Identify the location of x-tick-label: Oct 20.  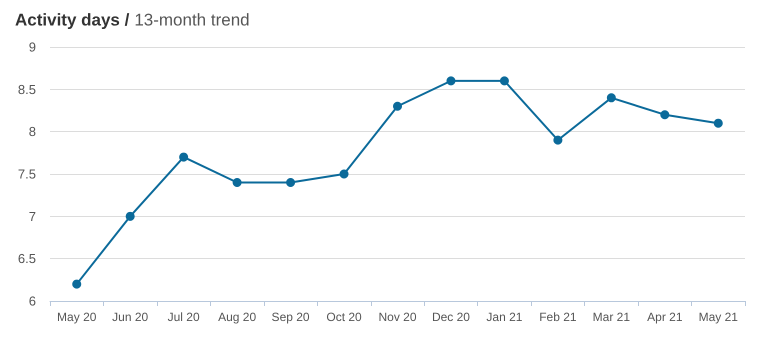
(344, 317).